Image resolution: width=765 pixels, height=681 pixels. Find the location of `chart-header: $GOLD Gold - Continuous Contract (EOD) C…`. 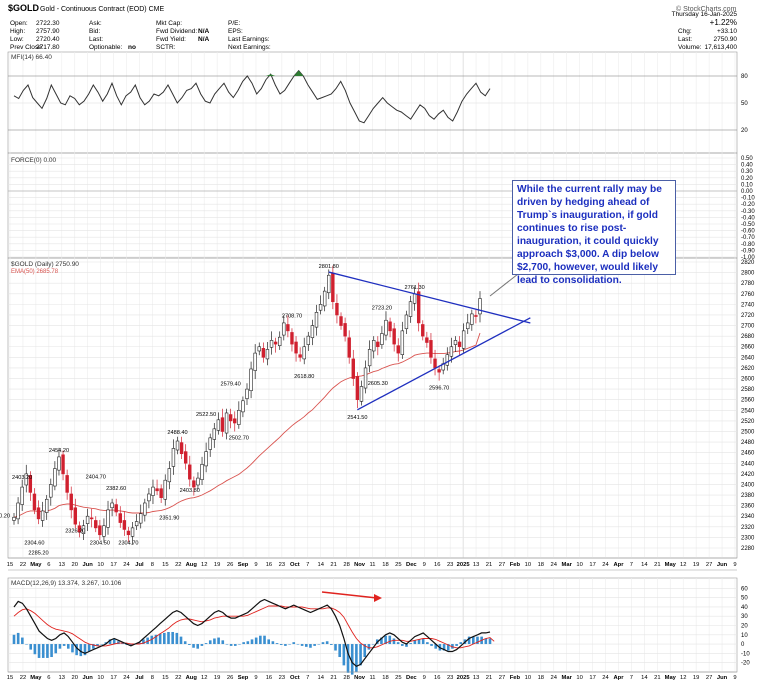

chart-header: $GOLD Gold - Continuous Contract (EOD) C… is located at coordinates (372, 8).